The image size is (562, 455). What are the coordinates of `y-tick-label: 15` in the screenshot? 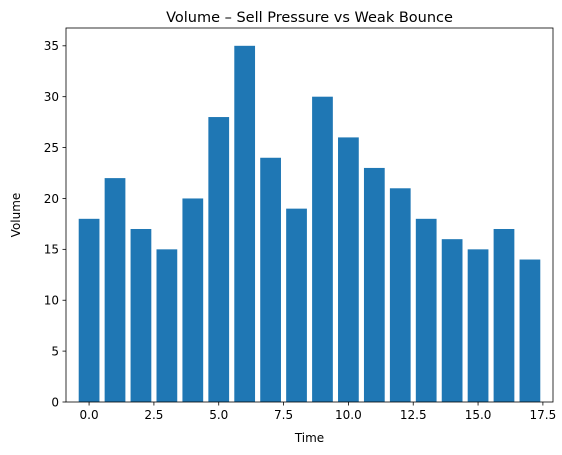 It's located at (51, 250).